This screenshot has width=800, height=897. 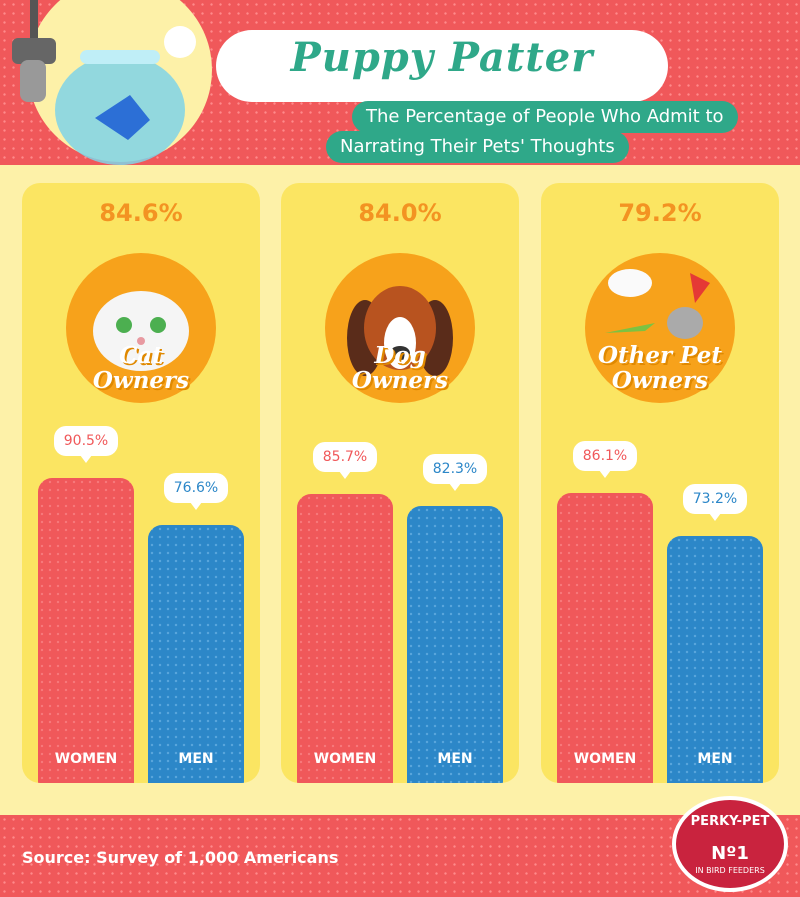 I want to click on header-illustration, so click(x=112, y=82).